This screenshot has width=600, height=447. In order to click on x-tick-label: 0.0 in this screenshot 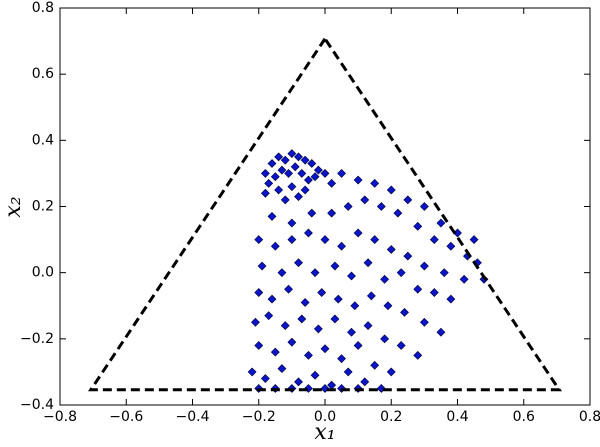, I will do `click(325, 417)`.